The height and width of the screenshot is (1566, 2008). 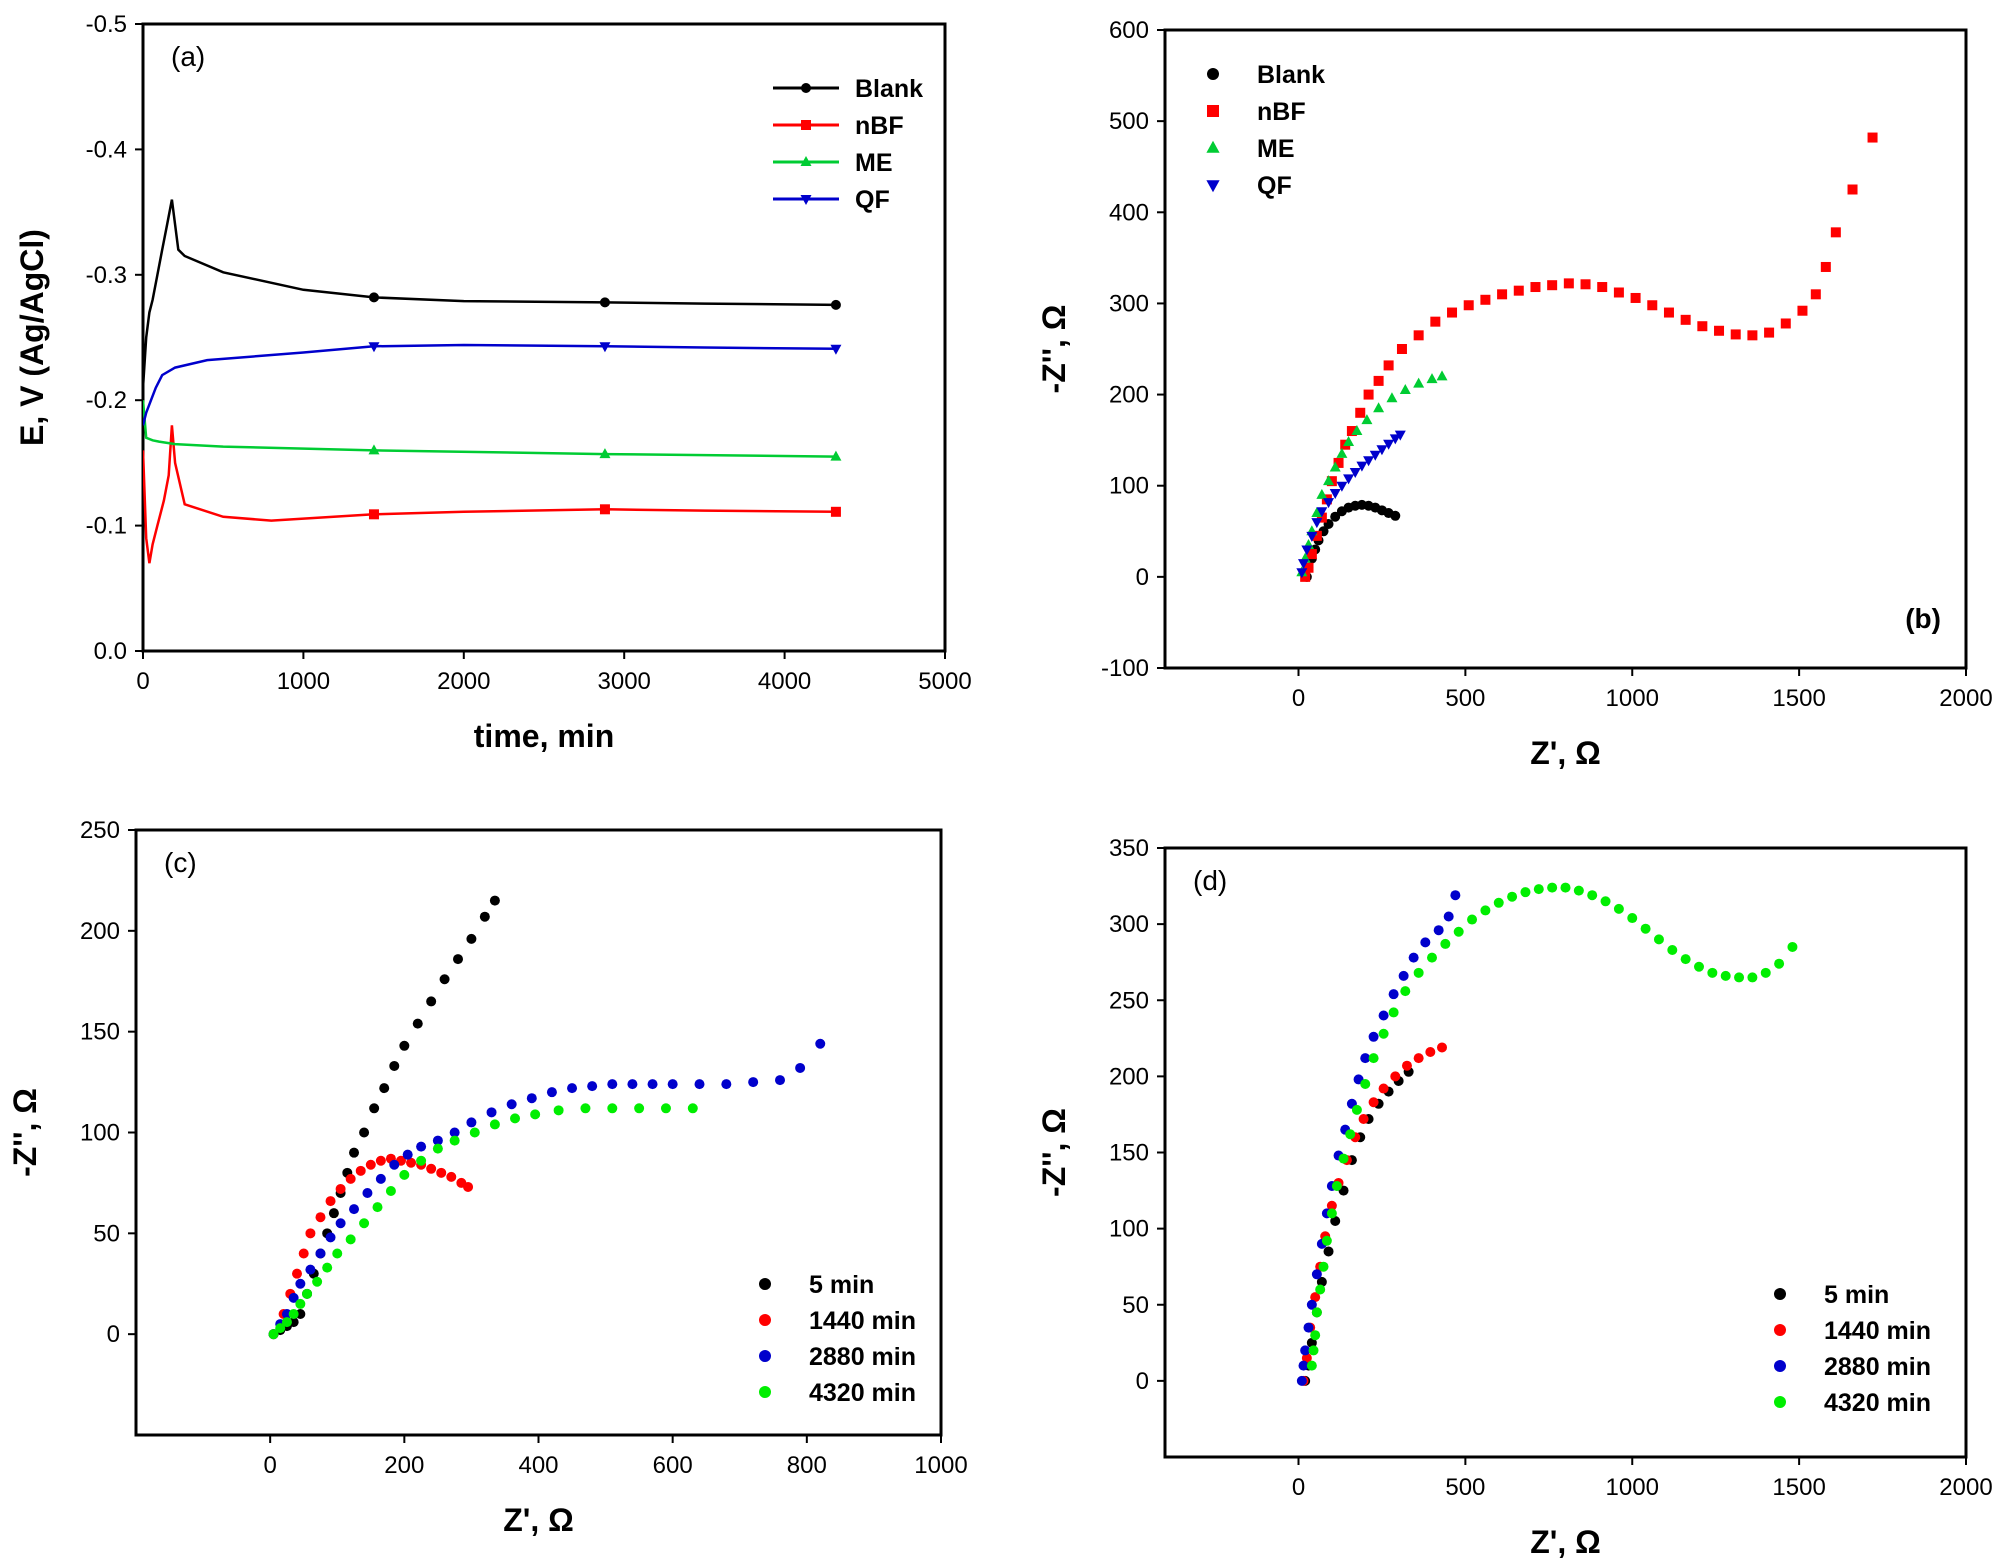 I want to click on series-2880-min, so click(x=547, y=1189).